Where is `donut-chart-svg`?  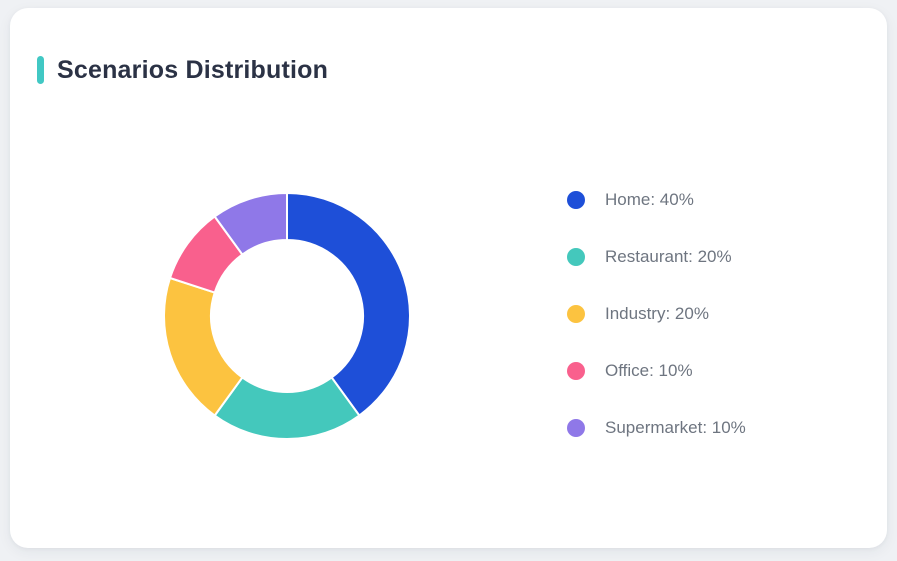 donut-chart-svg is located at coordinates (287, 316).